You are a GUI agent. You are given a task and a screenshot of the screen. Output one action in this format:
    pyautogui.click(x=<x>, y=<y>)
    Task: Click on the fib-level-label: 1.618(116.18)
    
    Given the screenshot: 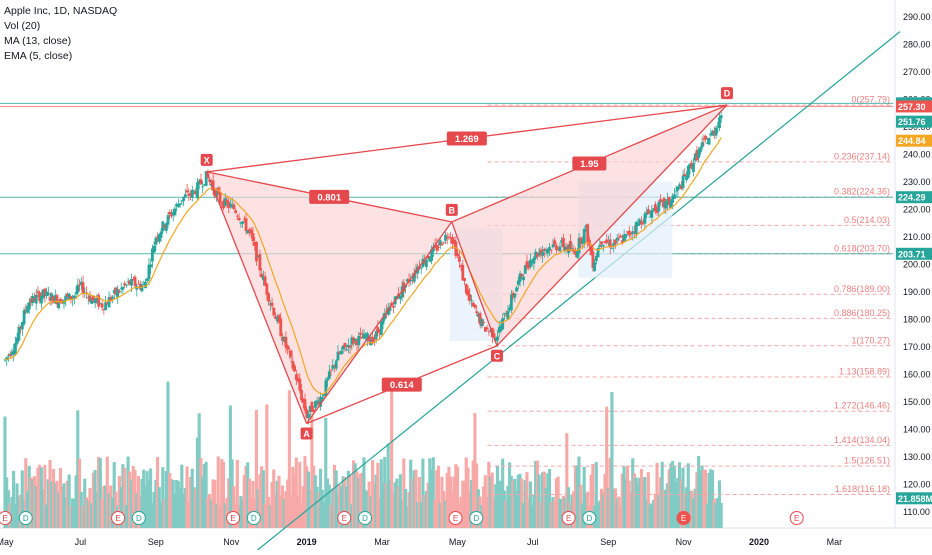 What is the action you would take?
    pyautogui.click(x=862, y=489)
    